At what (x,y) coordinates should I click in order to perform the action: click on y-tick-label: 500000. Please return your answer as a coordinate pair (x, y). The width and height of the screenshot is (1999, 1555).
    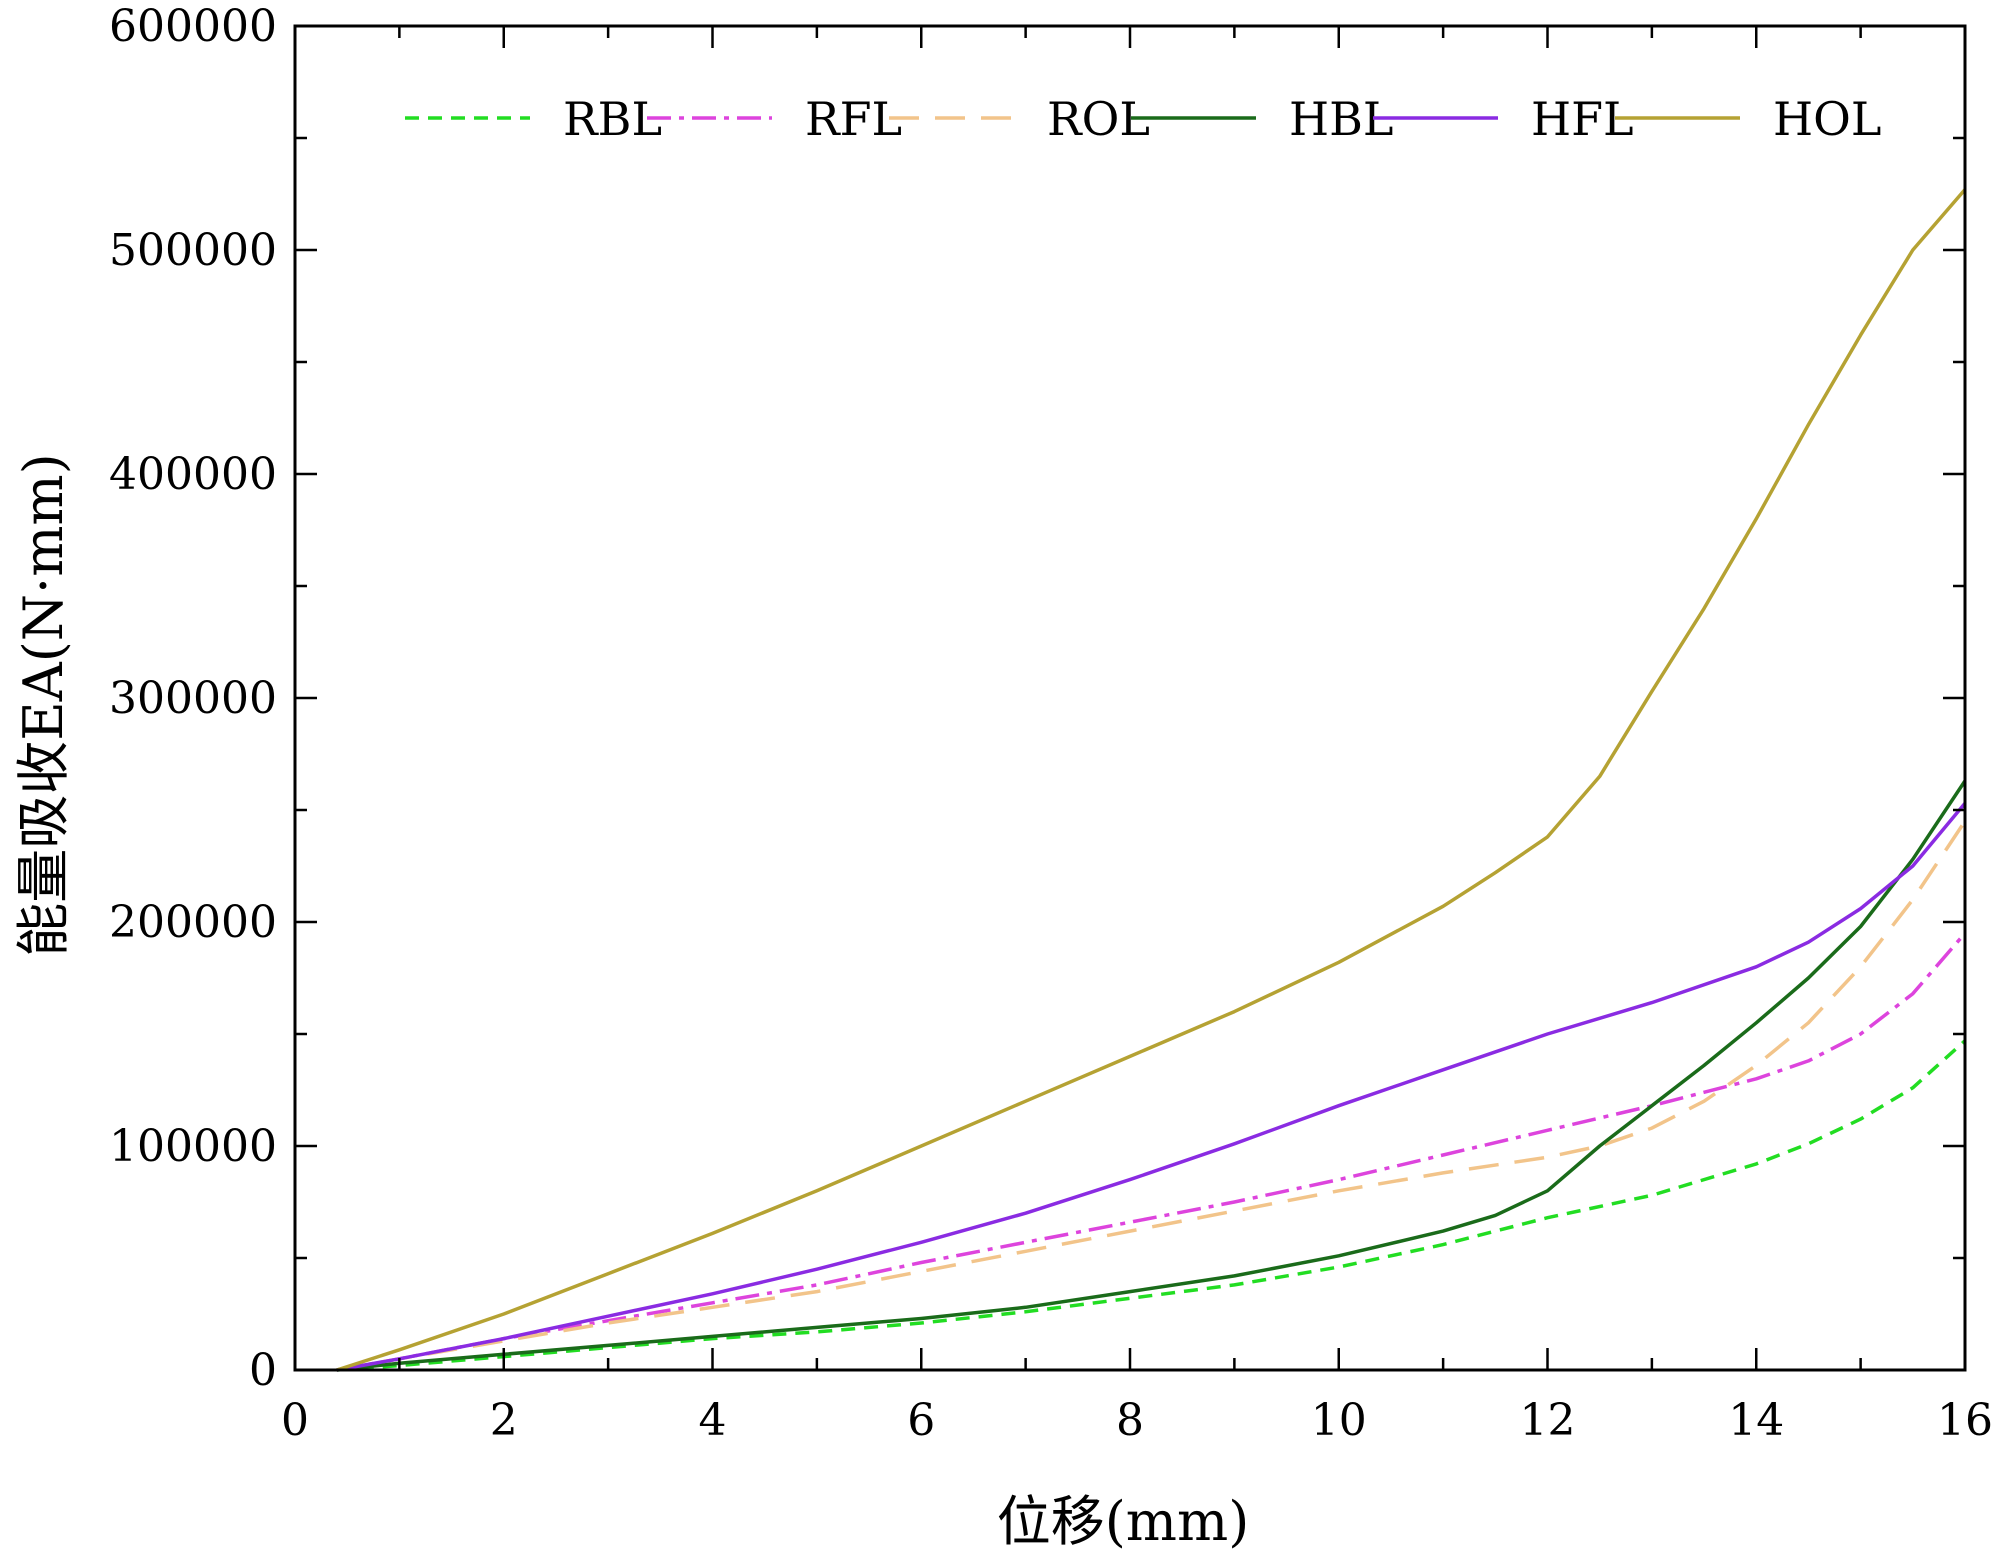
    Looking at the image, I should click on (193, 250).